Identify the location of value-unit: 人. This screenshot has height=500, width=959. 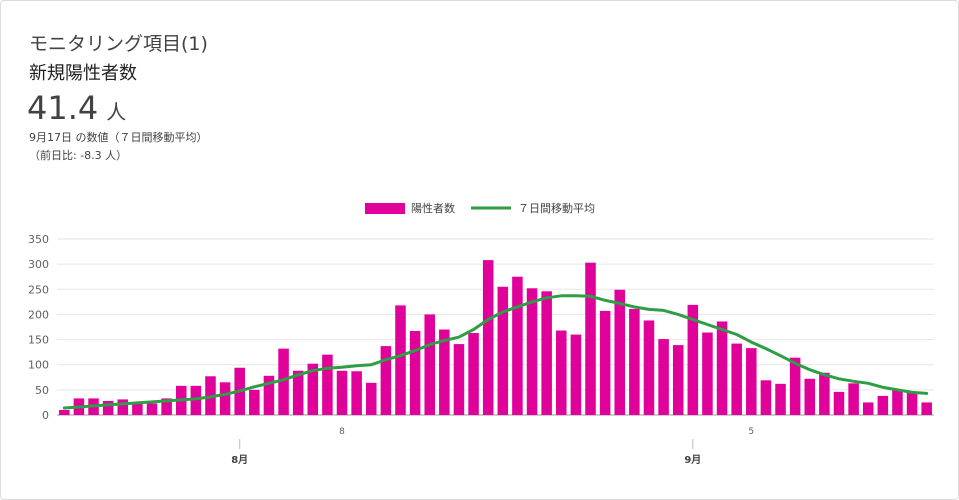
(116, 112).